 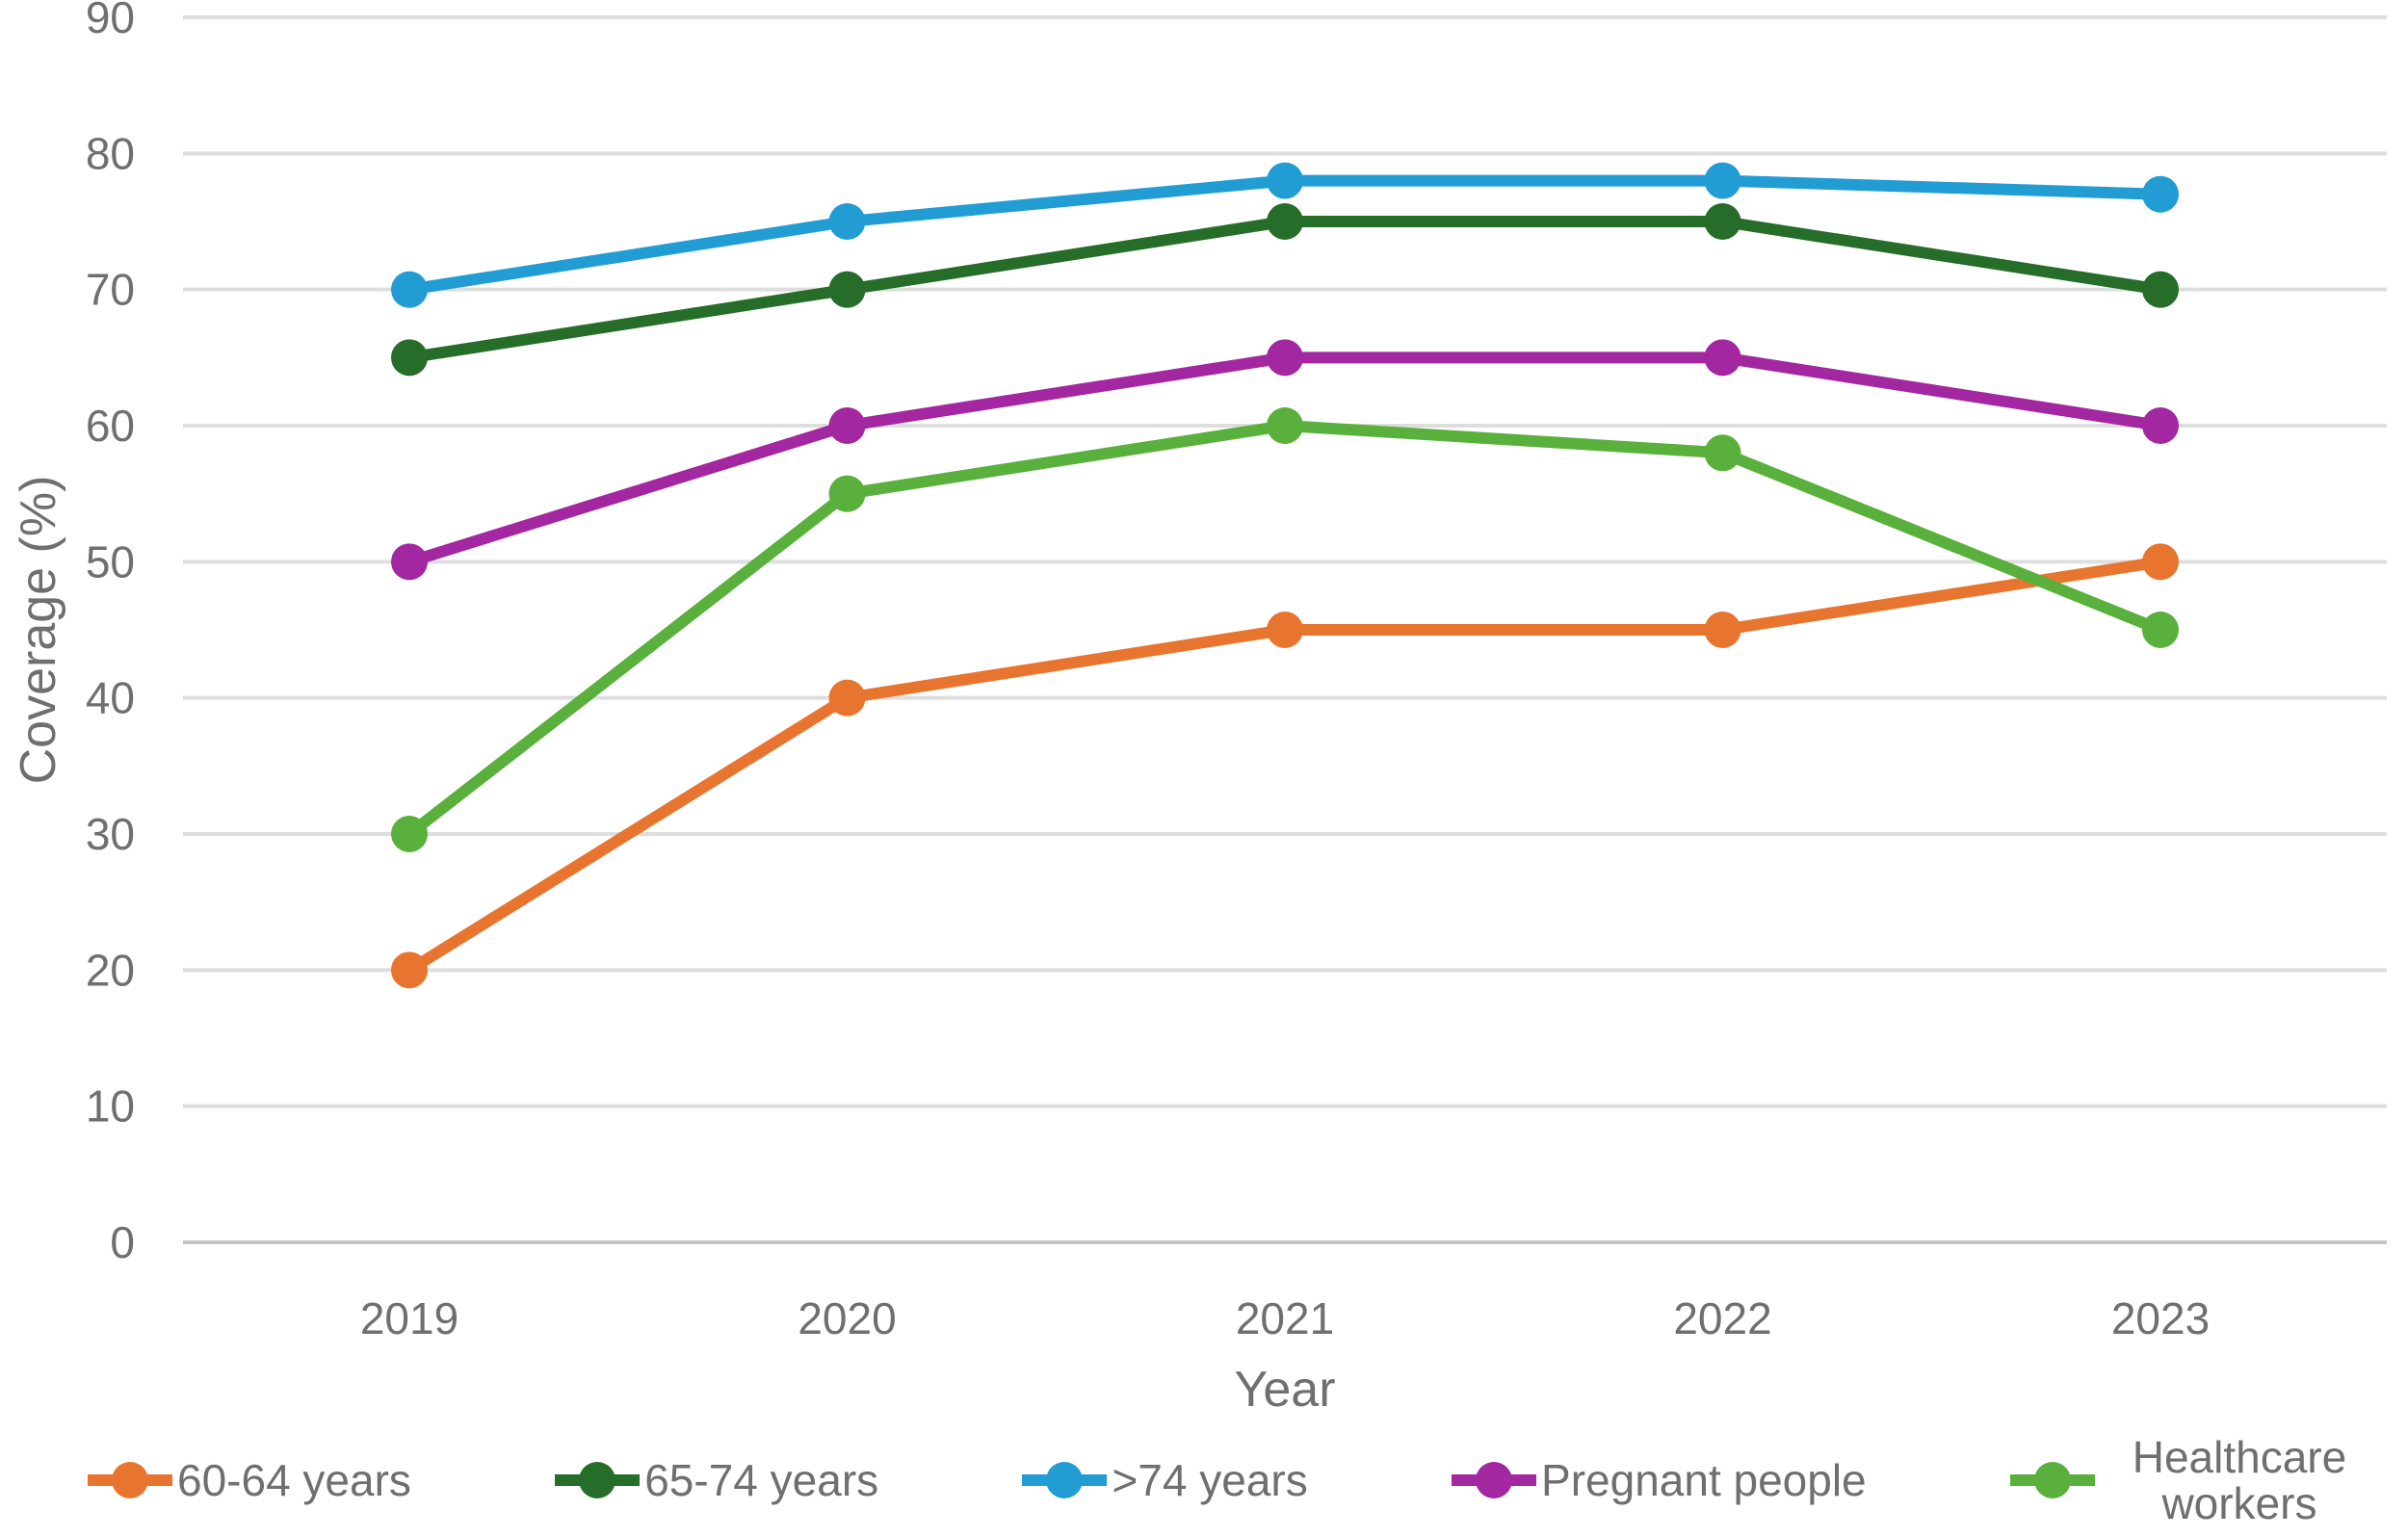 What do you see at coordinates (847, 221) in the screenshot?
I see `data-point-74-years-2020` at bounding box center [847, 221].